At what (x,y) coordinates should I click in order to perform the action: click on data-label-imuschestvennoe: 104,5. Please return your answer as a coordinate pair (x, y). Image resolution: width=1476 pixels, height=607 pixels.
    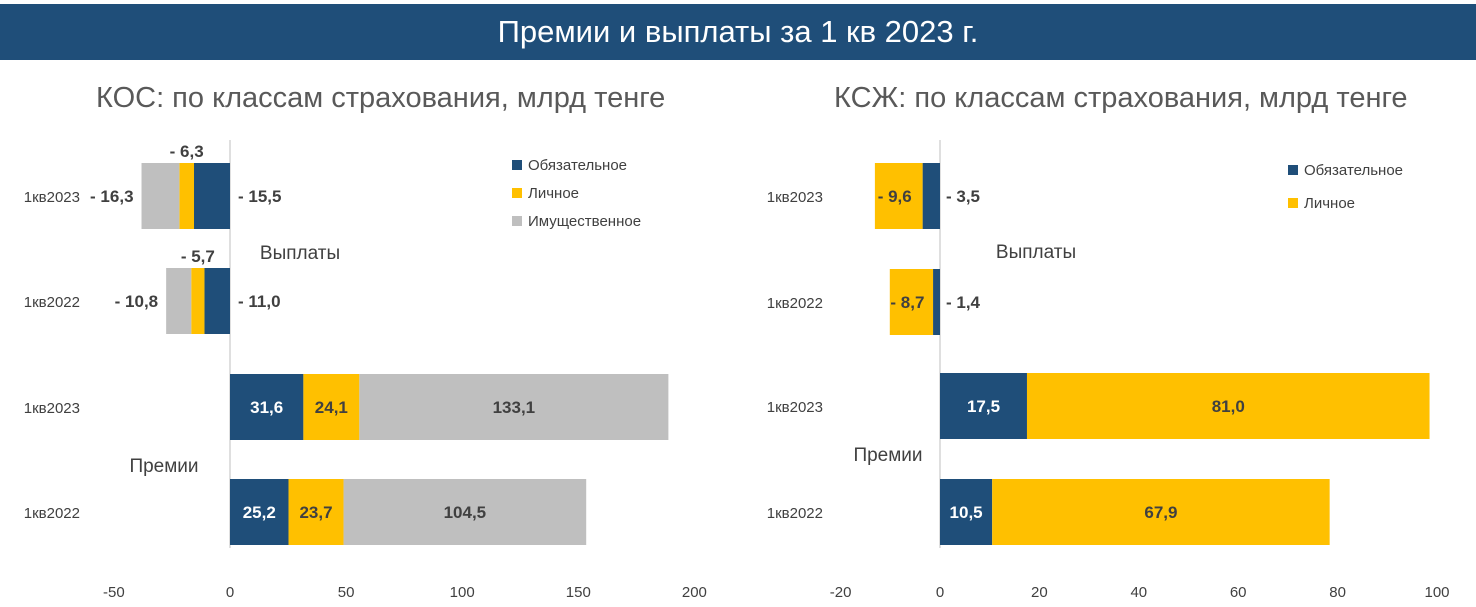
    Looking at the image, I should click on (465, 512).